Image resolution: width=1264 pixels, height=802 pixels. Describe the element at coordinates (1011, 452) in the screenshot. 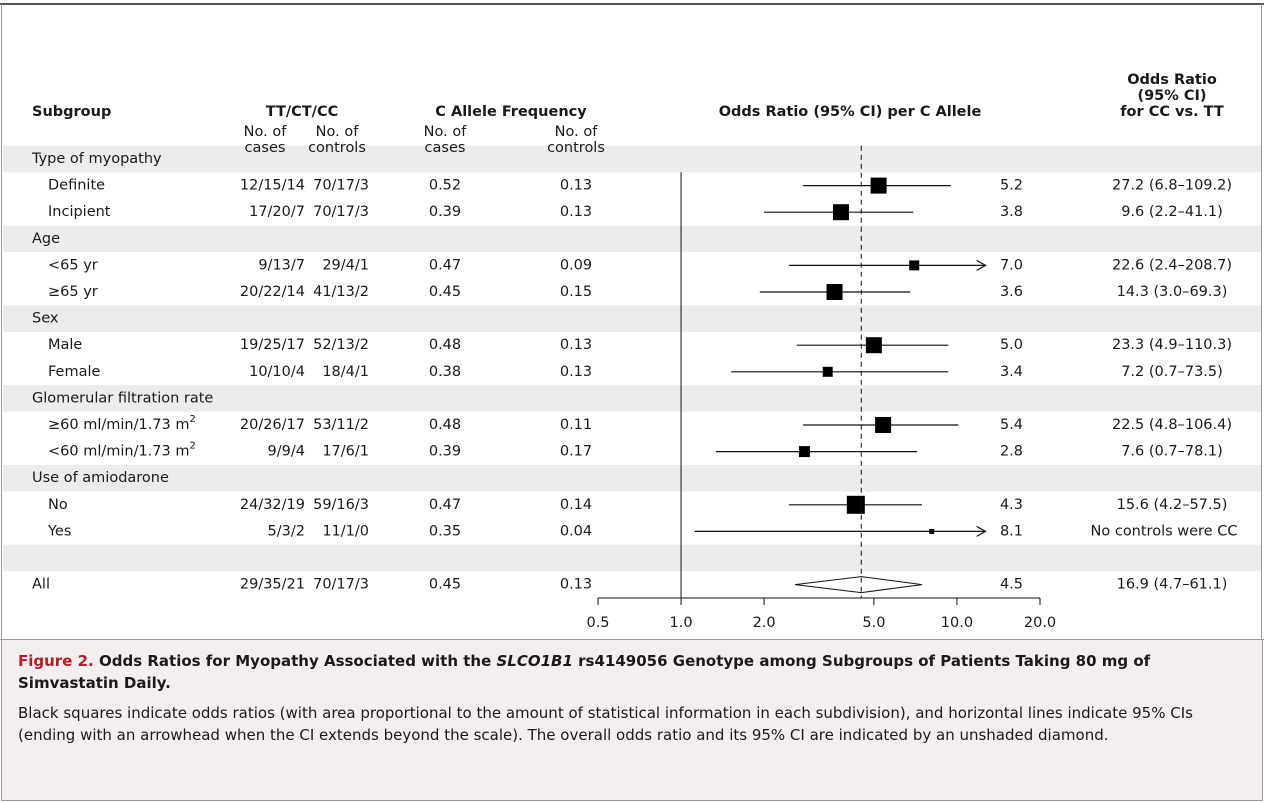

I see `odds-ratio: 2.8` at that location.